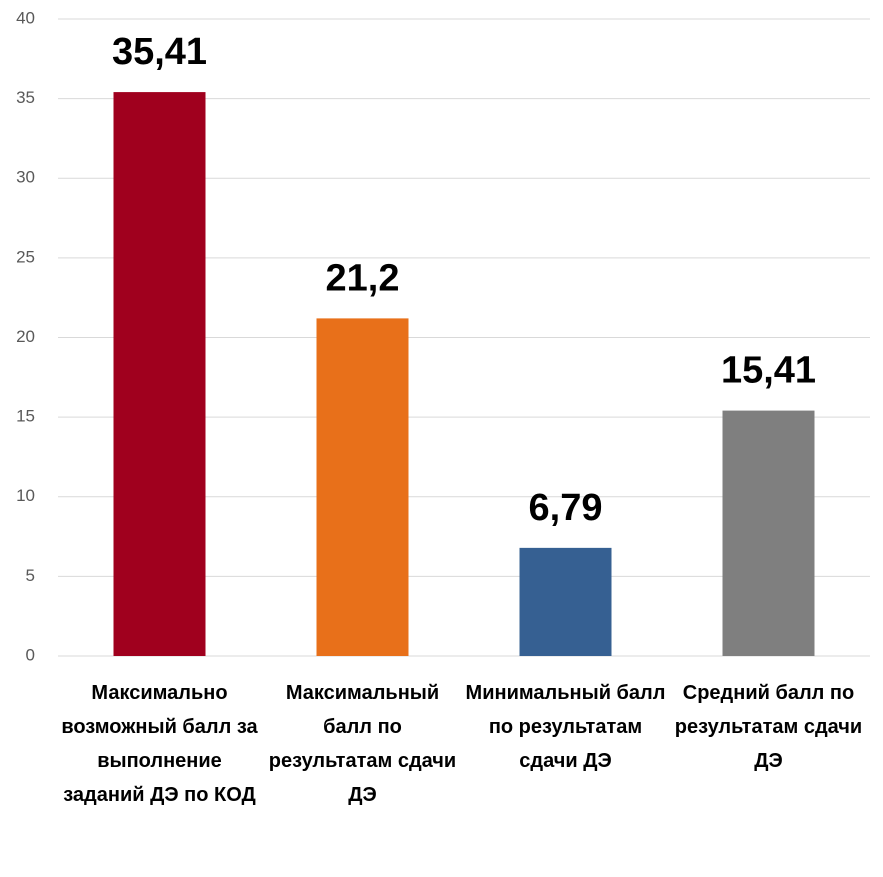  I want to click on y-tick-label: 0, so click(30, 654).